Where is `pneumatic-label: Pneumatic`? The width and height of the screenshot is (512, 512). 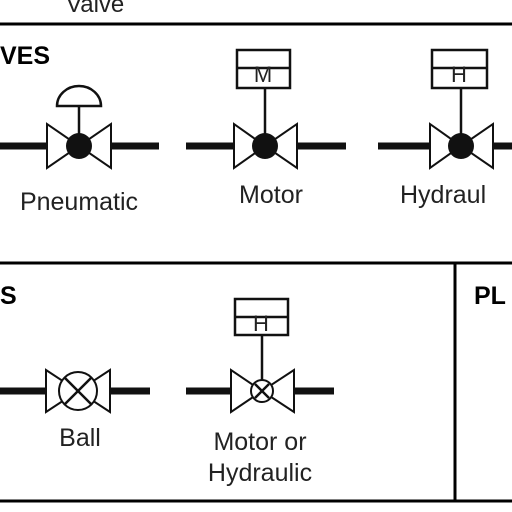
pneumatic-label: Pneumatic is located at coordinates (79, 202).